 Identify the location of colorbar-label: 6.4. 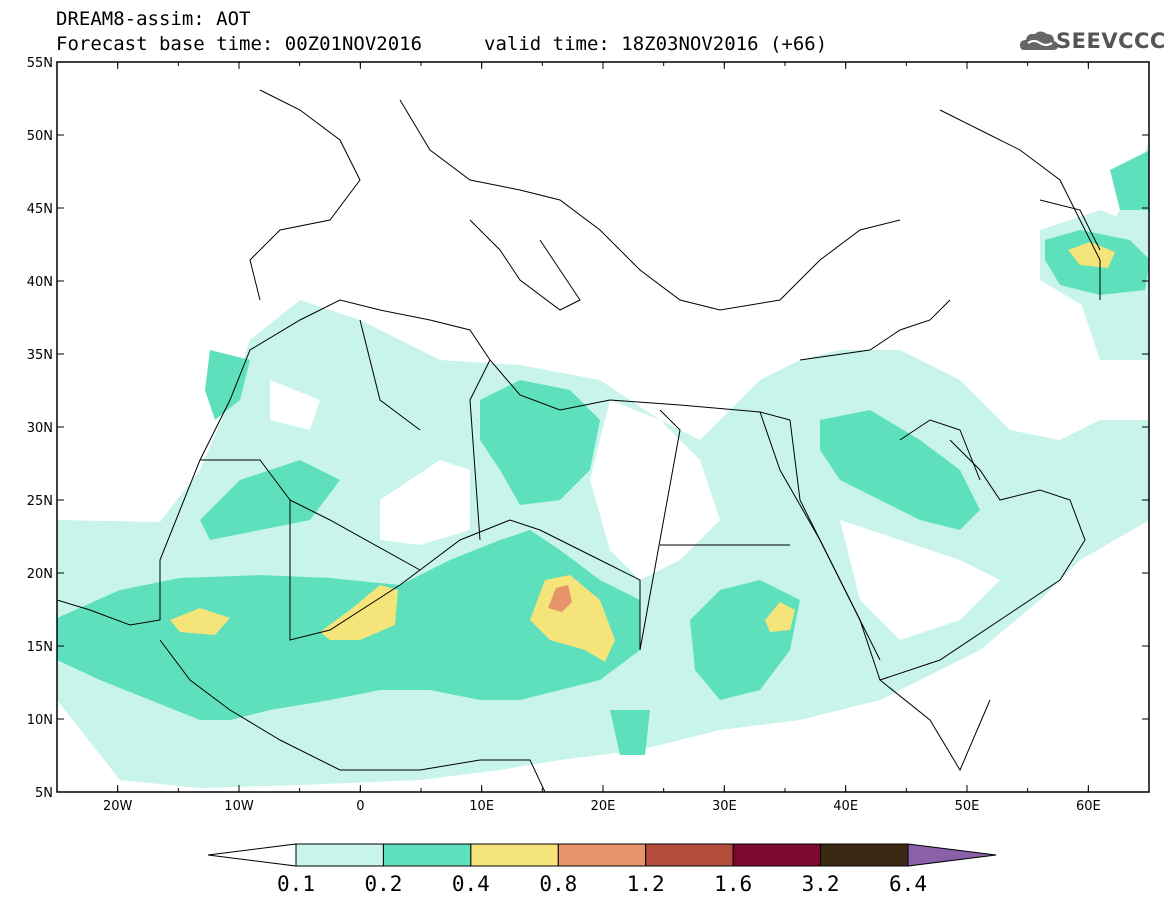
(908, 884).